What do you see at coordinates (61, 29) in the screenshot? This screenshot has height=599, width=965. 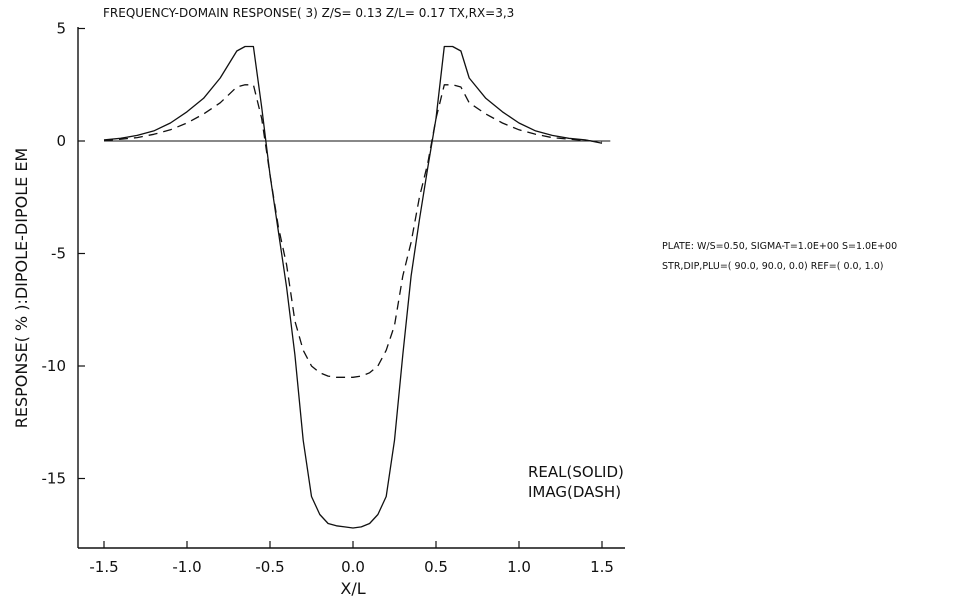 I see `y-tick-label: 5` at bounding box center [61, 29].